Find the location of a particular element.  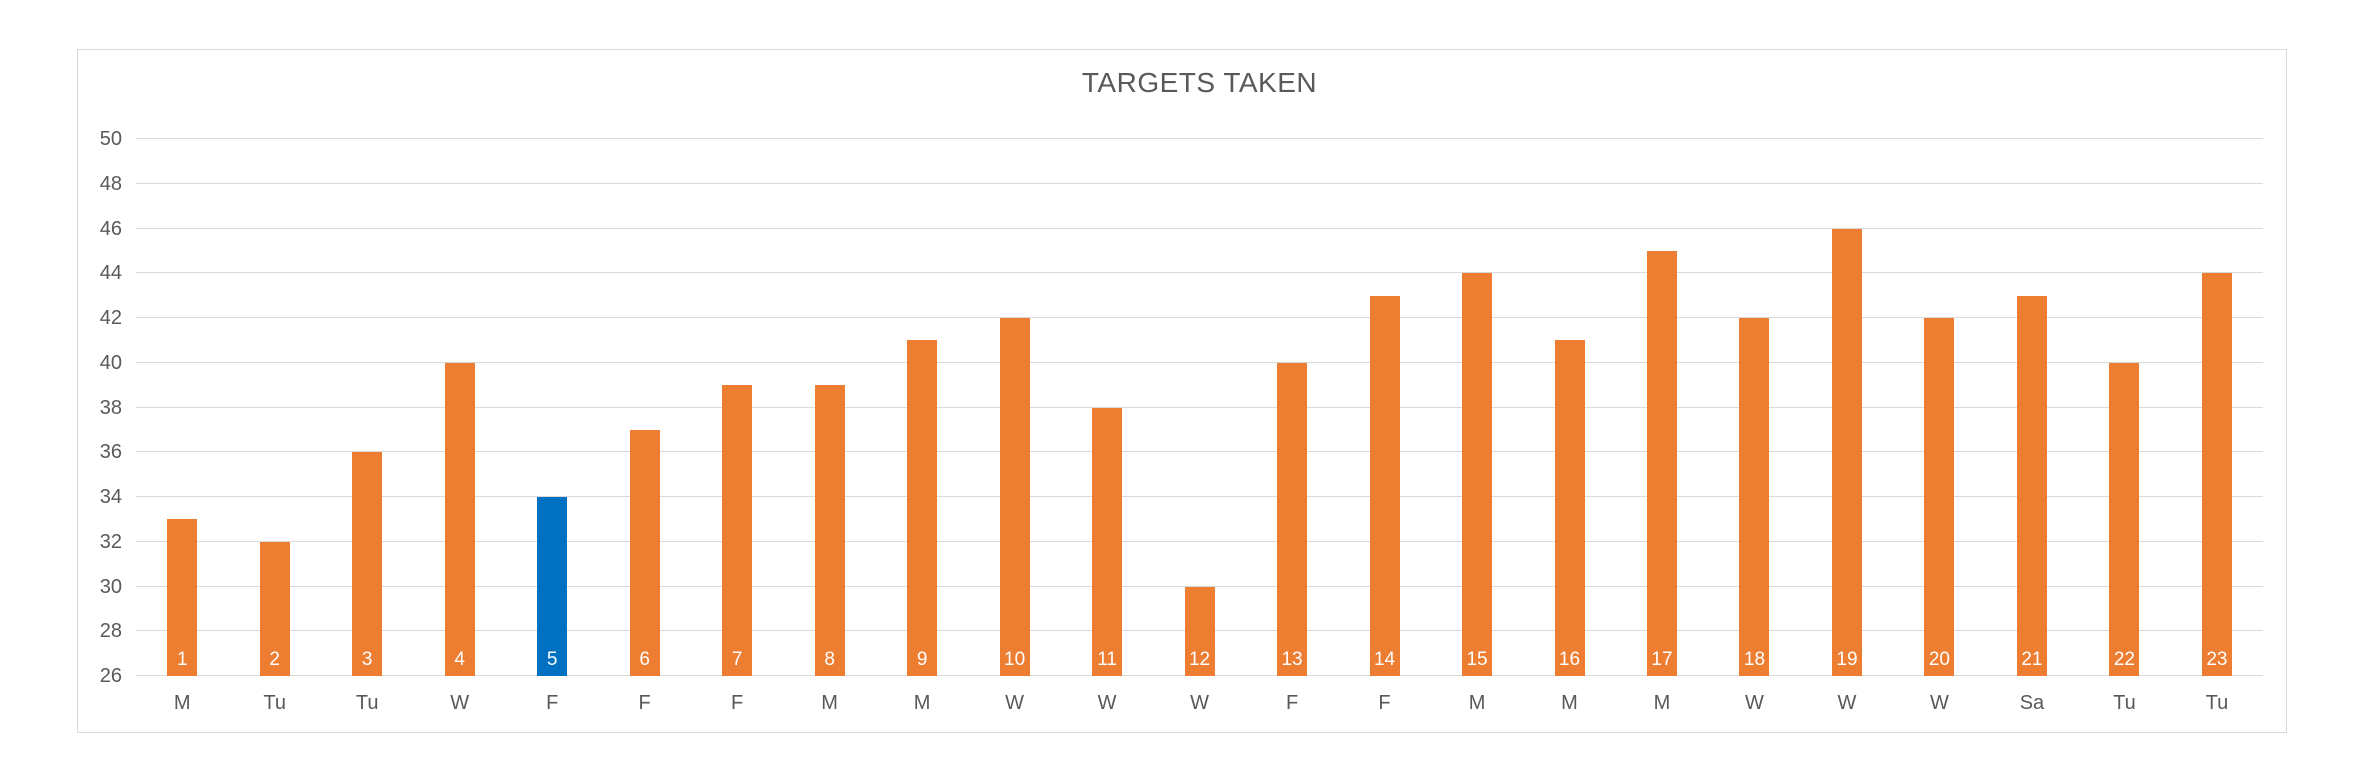

category-cell: 22 Tu is located at coordinates (2124, 426).